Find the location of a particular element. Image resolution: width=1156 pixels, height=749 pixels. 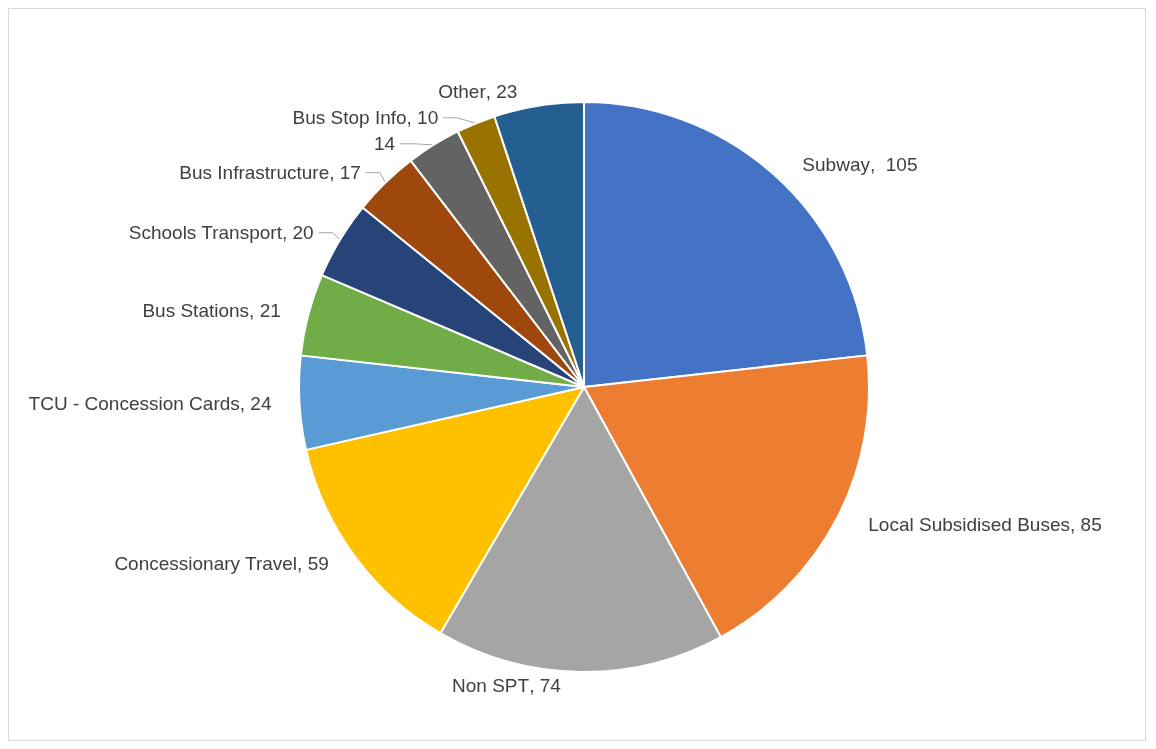

slice-label: Concessionary Travel is located at coordinates (206, 564).